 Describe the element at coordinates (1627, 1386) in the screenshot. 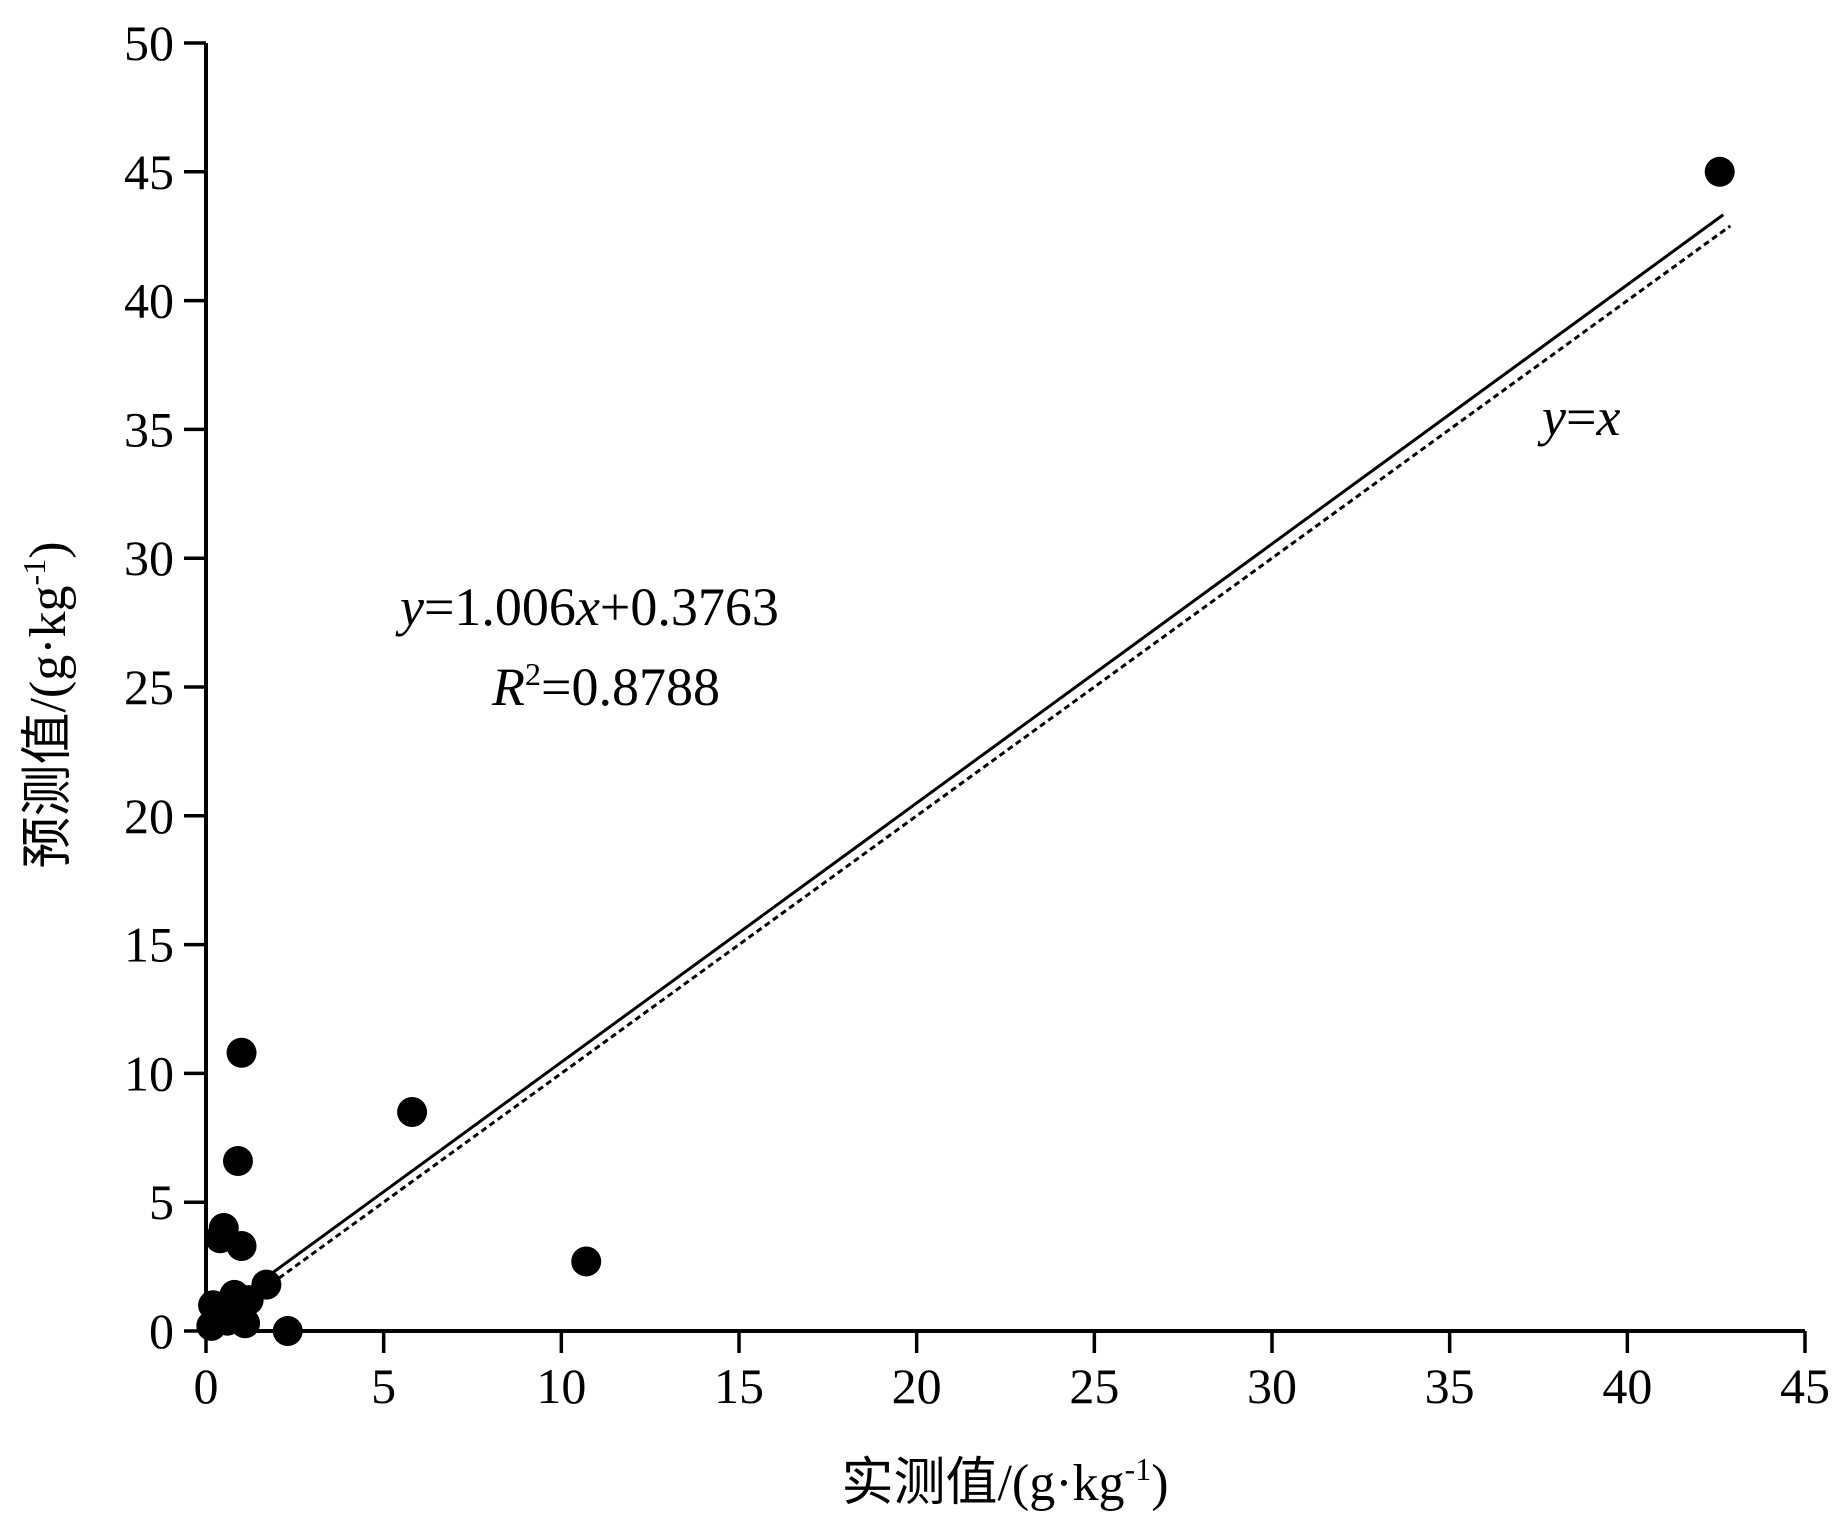

I see `x-tick-label: 40` at that location.